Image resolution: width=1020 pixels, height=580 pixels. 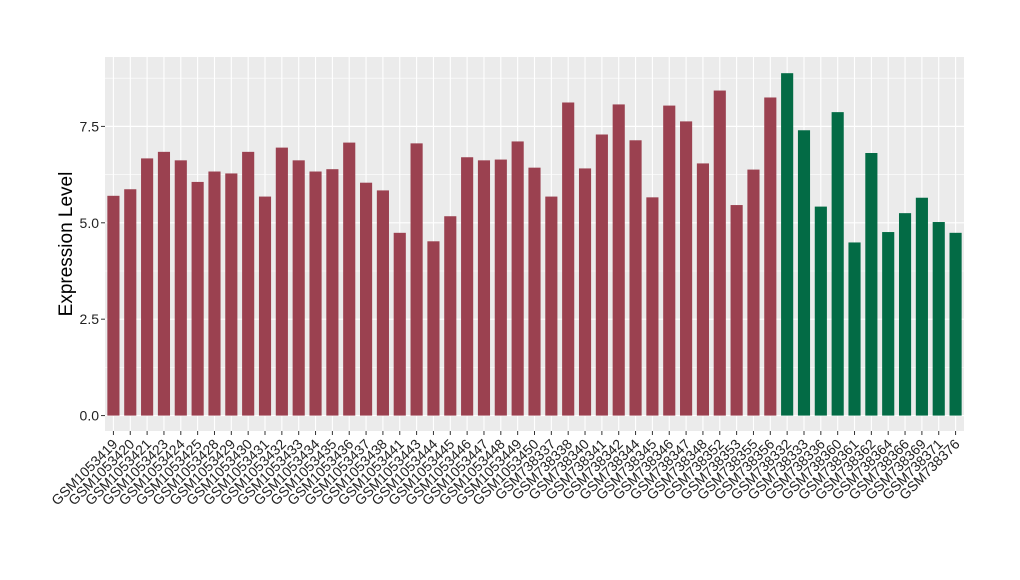 What do you see at coordinates (517, 278) in the screenshot?
I see `bar-GSM1053449` at bounding box center [517, 278].